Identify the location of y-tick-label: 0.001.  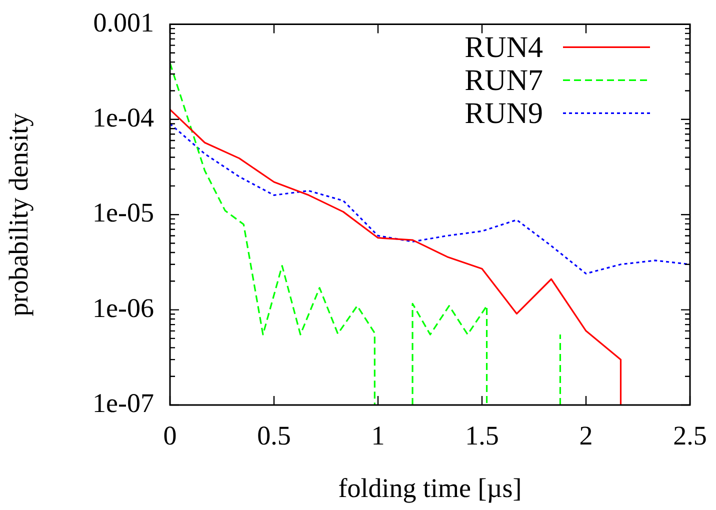
(123, 22).